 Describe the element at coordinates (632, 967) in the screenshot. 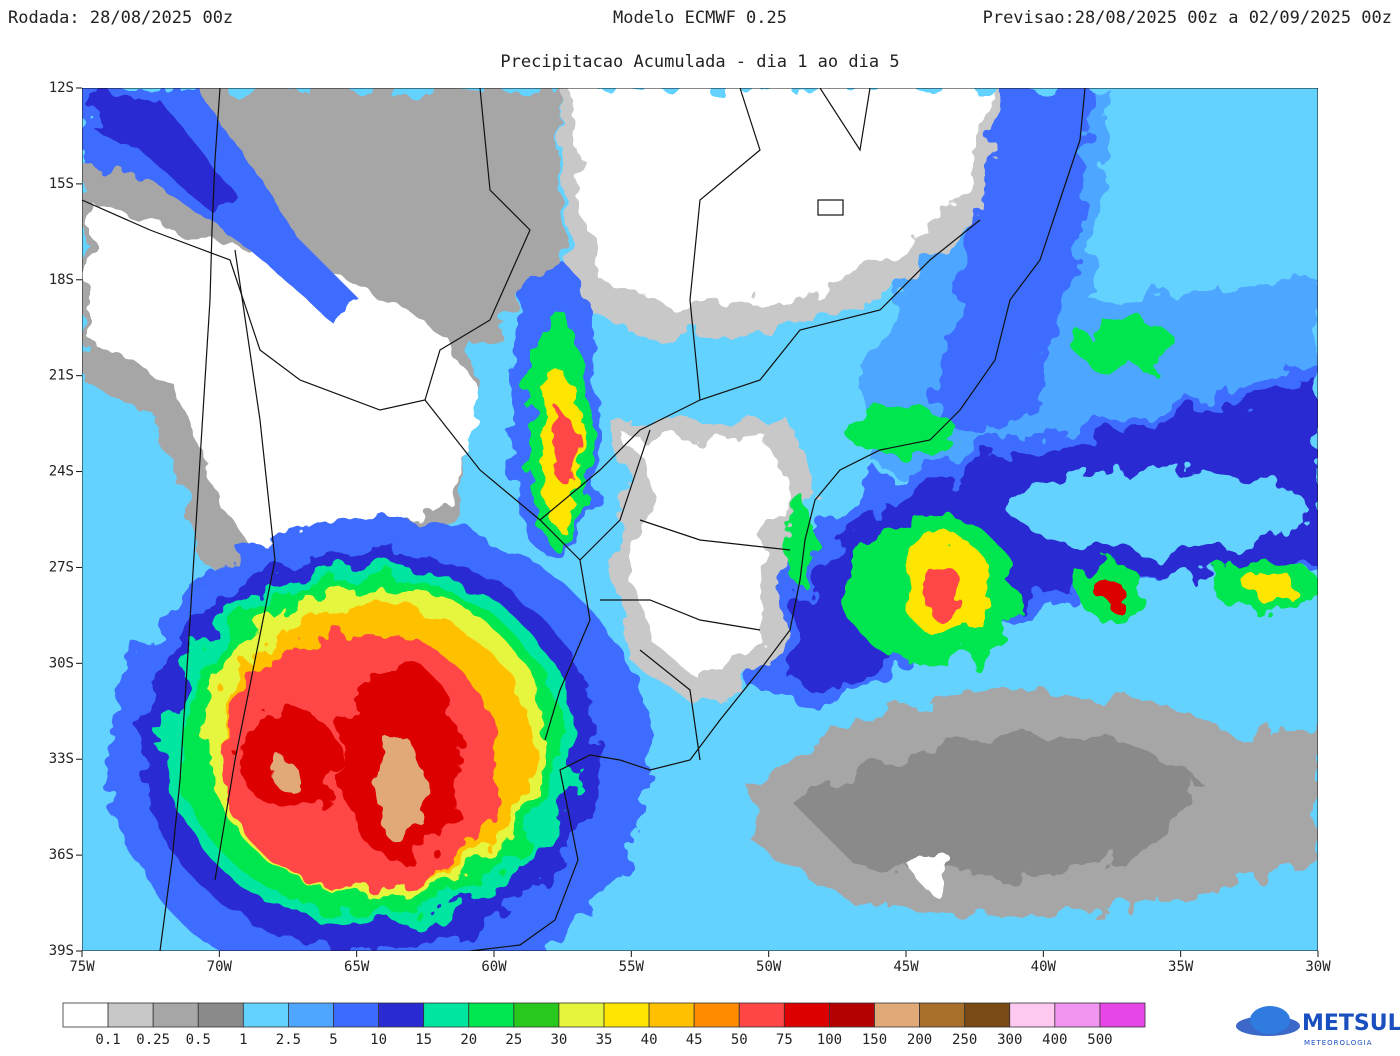

I see `lon-tick-label: 55W` at that location.